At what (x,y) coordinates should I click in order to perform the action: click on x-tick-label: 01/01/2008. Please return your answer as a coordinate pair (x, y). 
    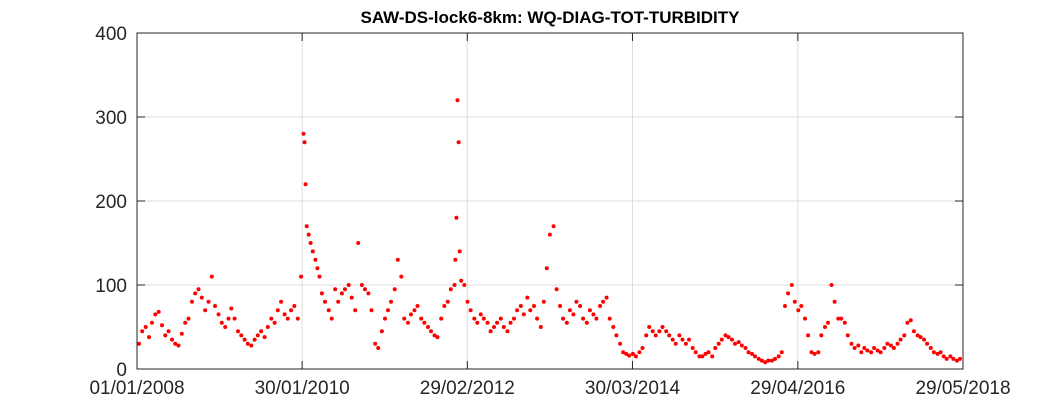
    Looking at the image, I should click on (136, 388).